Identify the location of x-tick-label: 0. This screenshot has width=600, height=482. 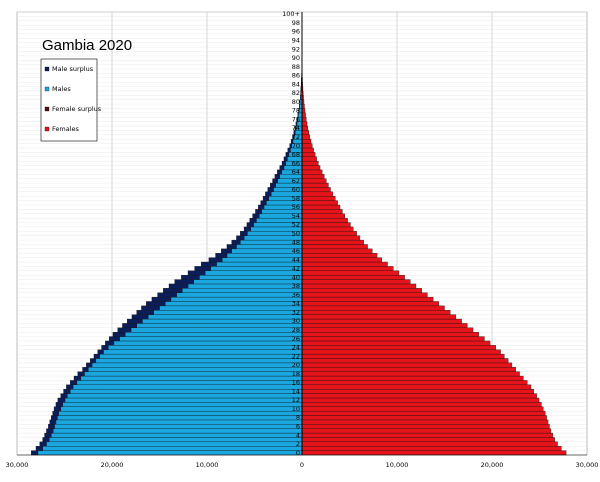
(302, 465).